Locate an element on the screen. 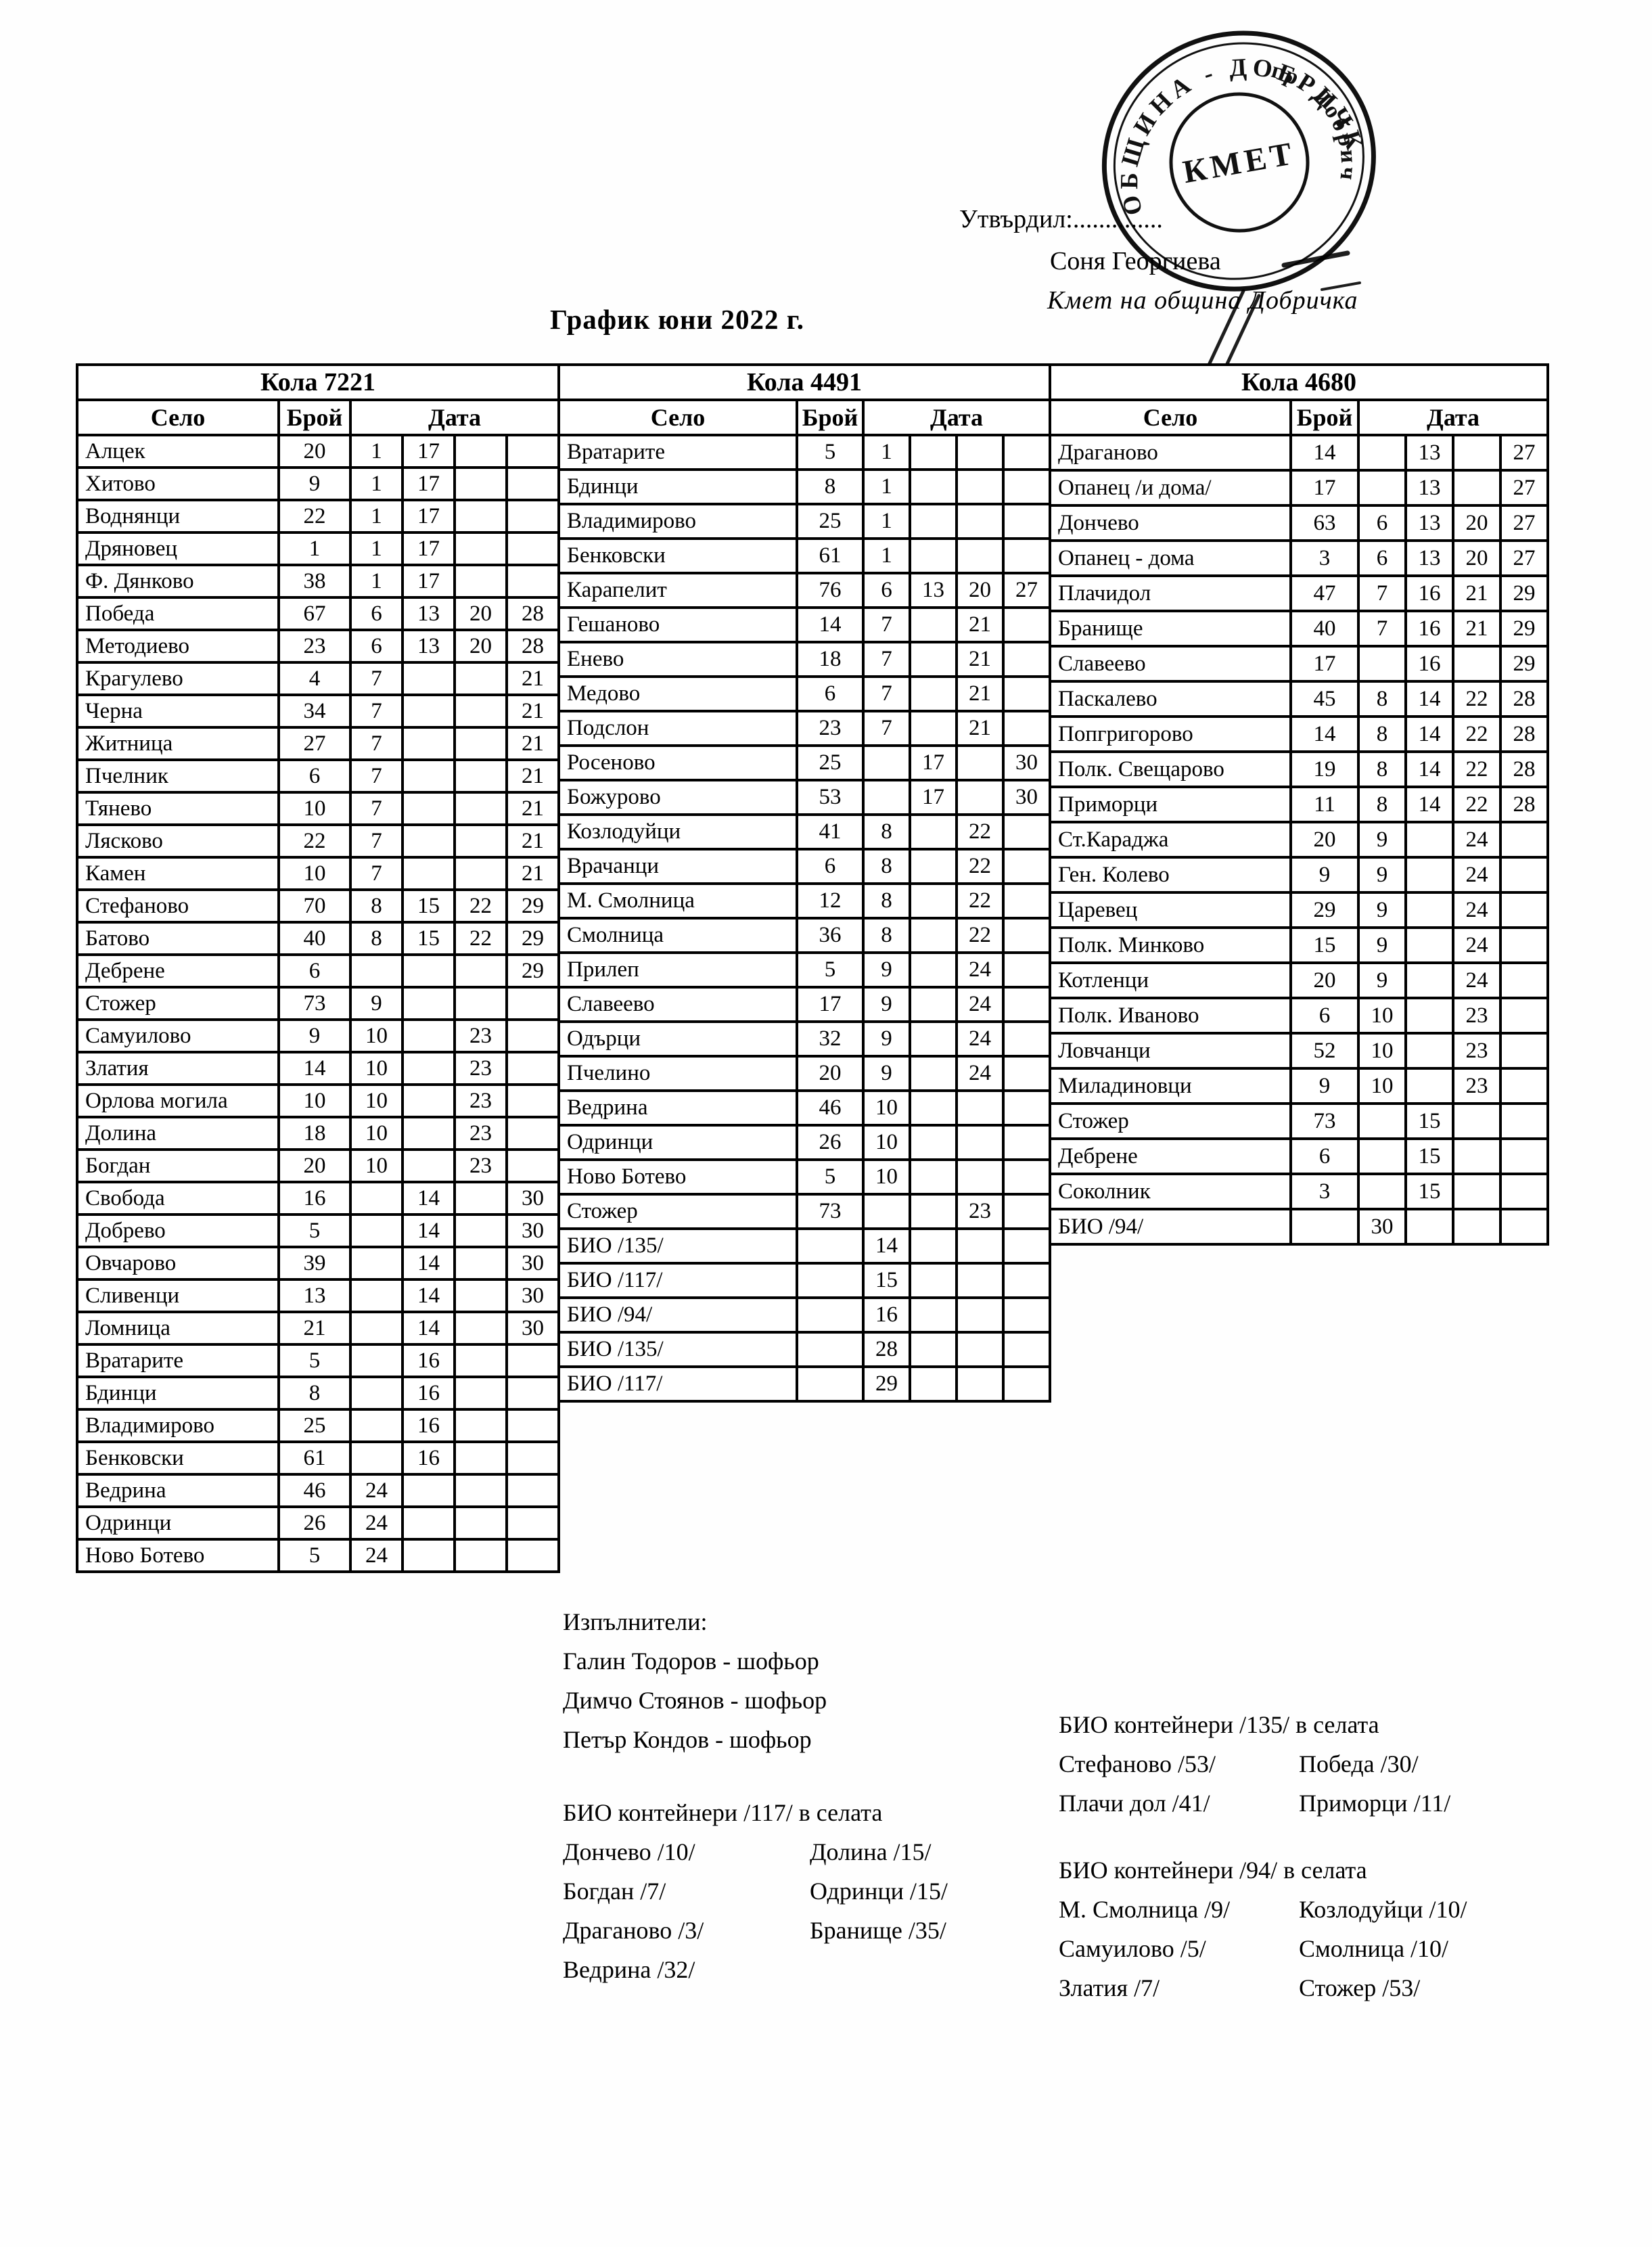 Image resolution: width=1652 pixels, height=2247 pixels. table-row: Батово 40 8 15 22 29 is located at coordinates (318, 938).